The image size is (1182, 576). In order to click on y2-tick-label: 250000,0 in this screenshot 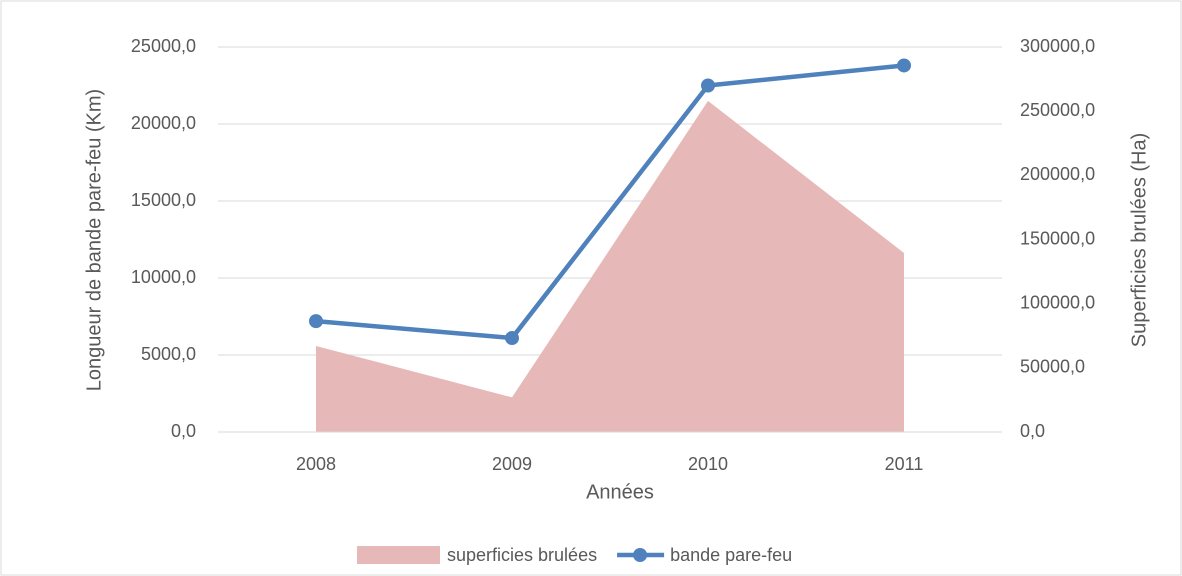, I will do `click(1057, 110)`.